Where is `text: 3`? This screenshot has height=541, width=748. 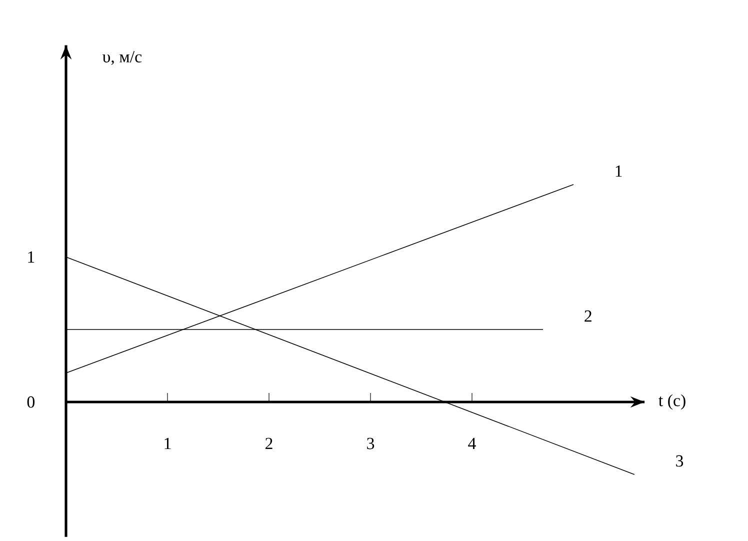
text: 3 is located at coordinates (680, 461).